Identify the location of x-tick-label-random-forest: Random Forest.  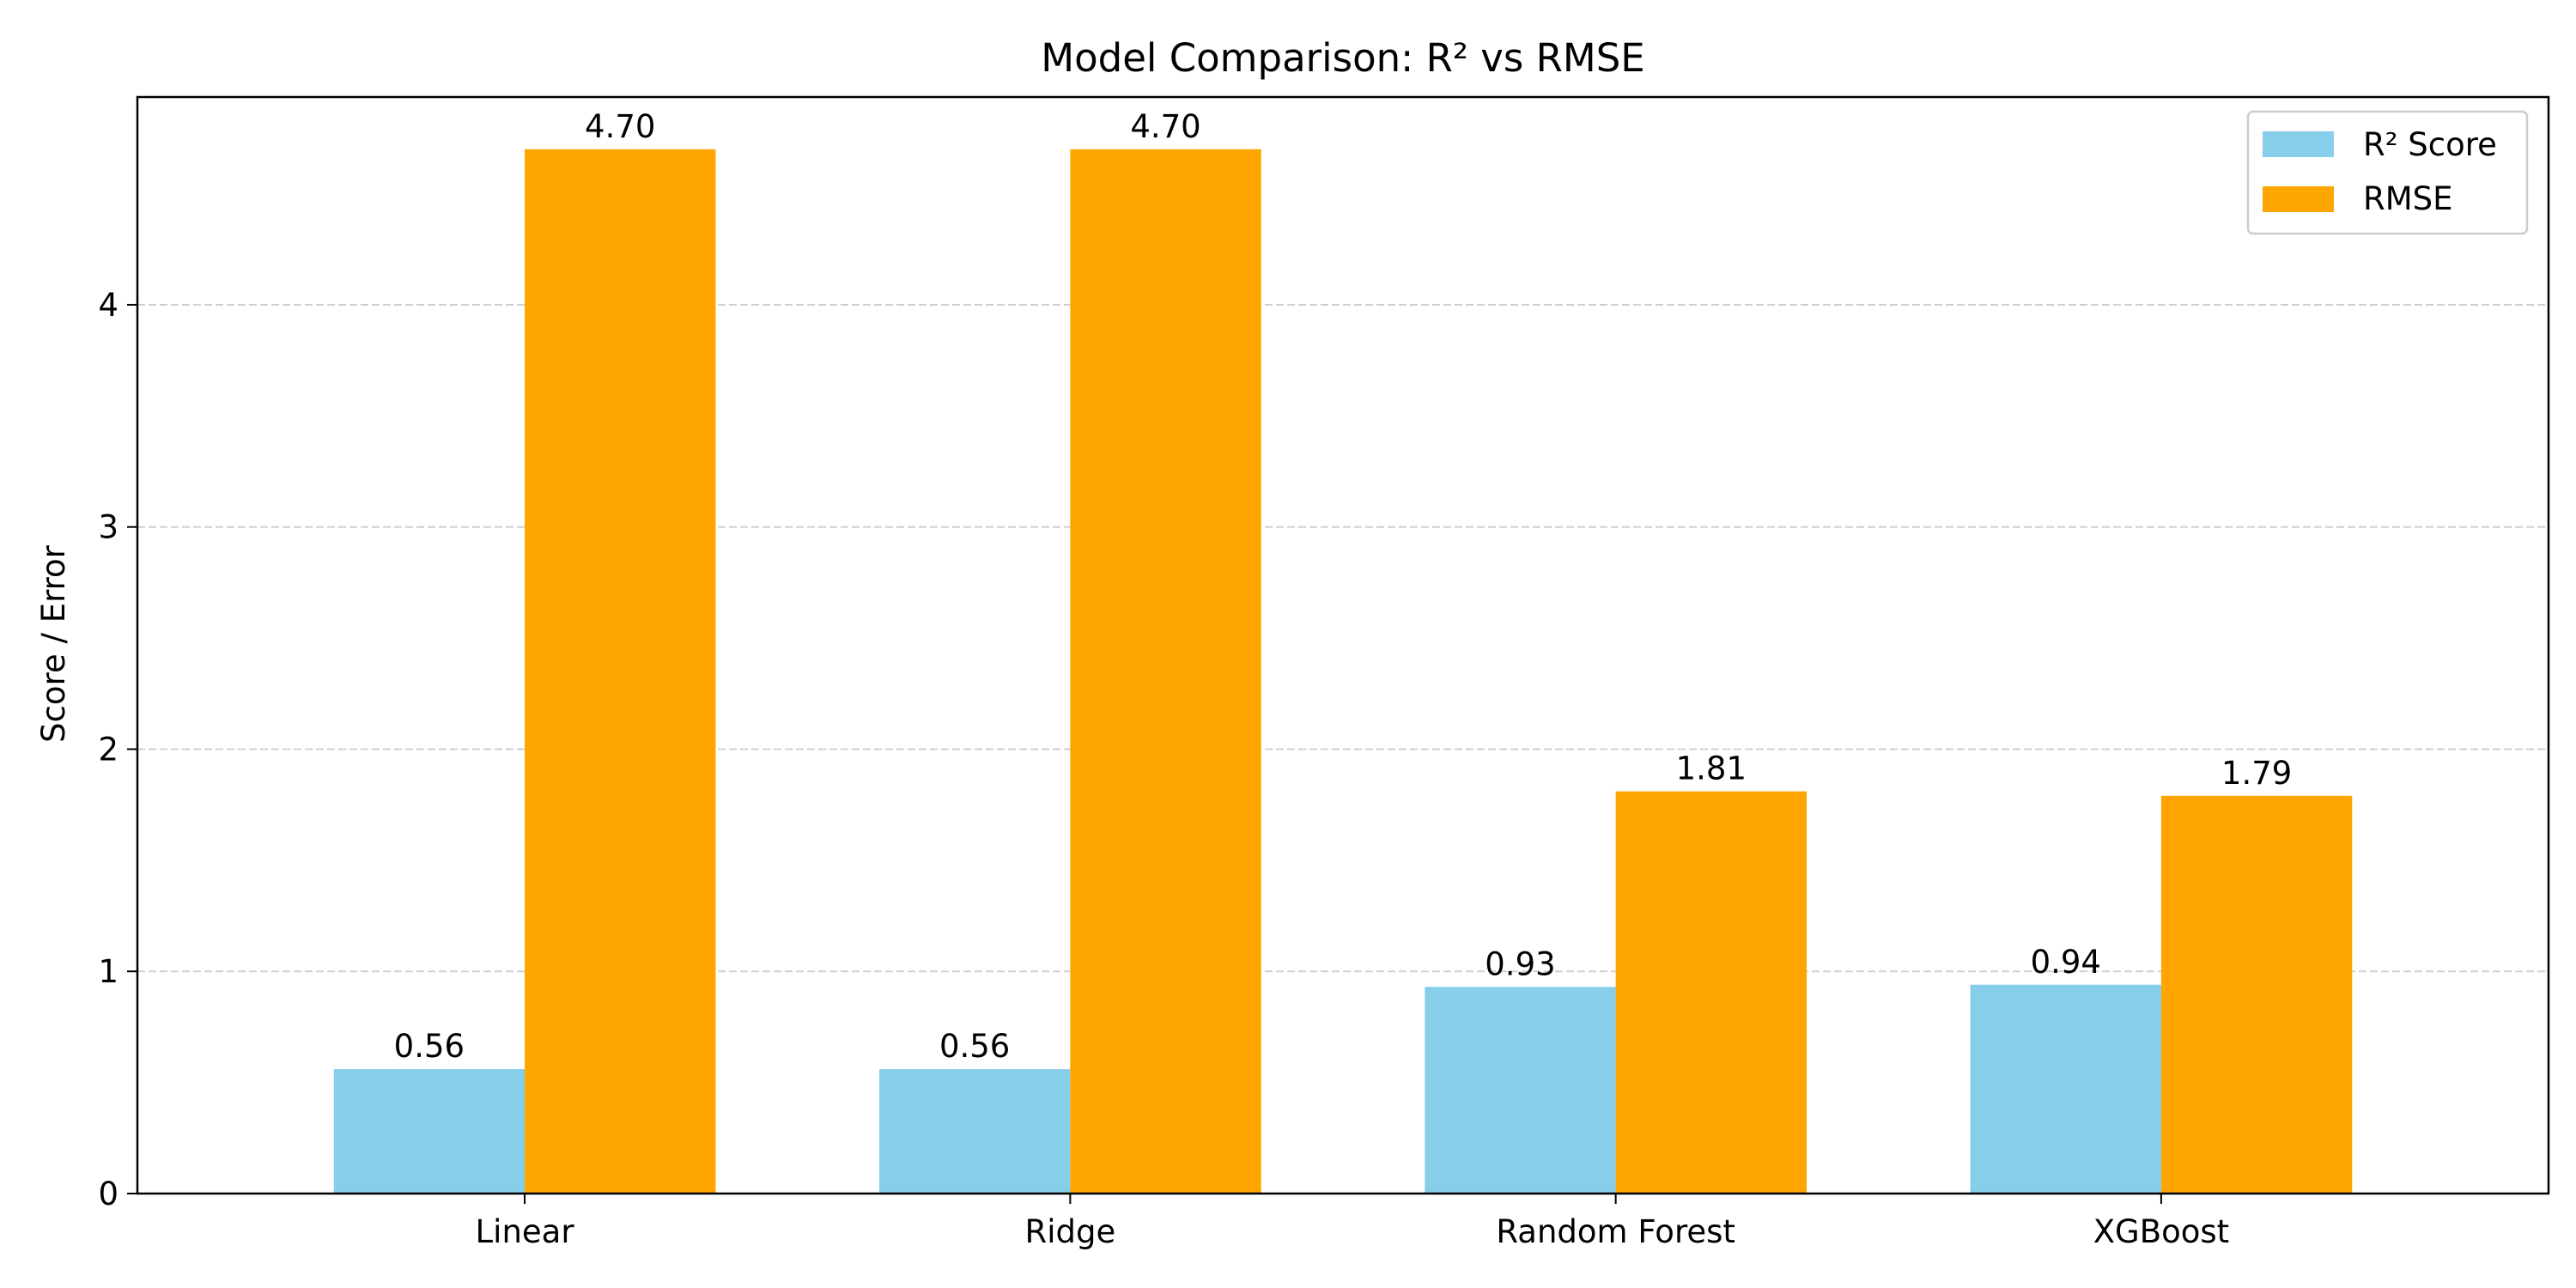
(1616, 1232).